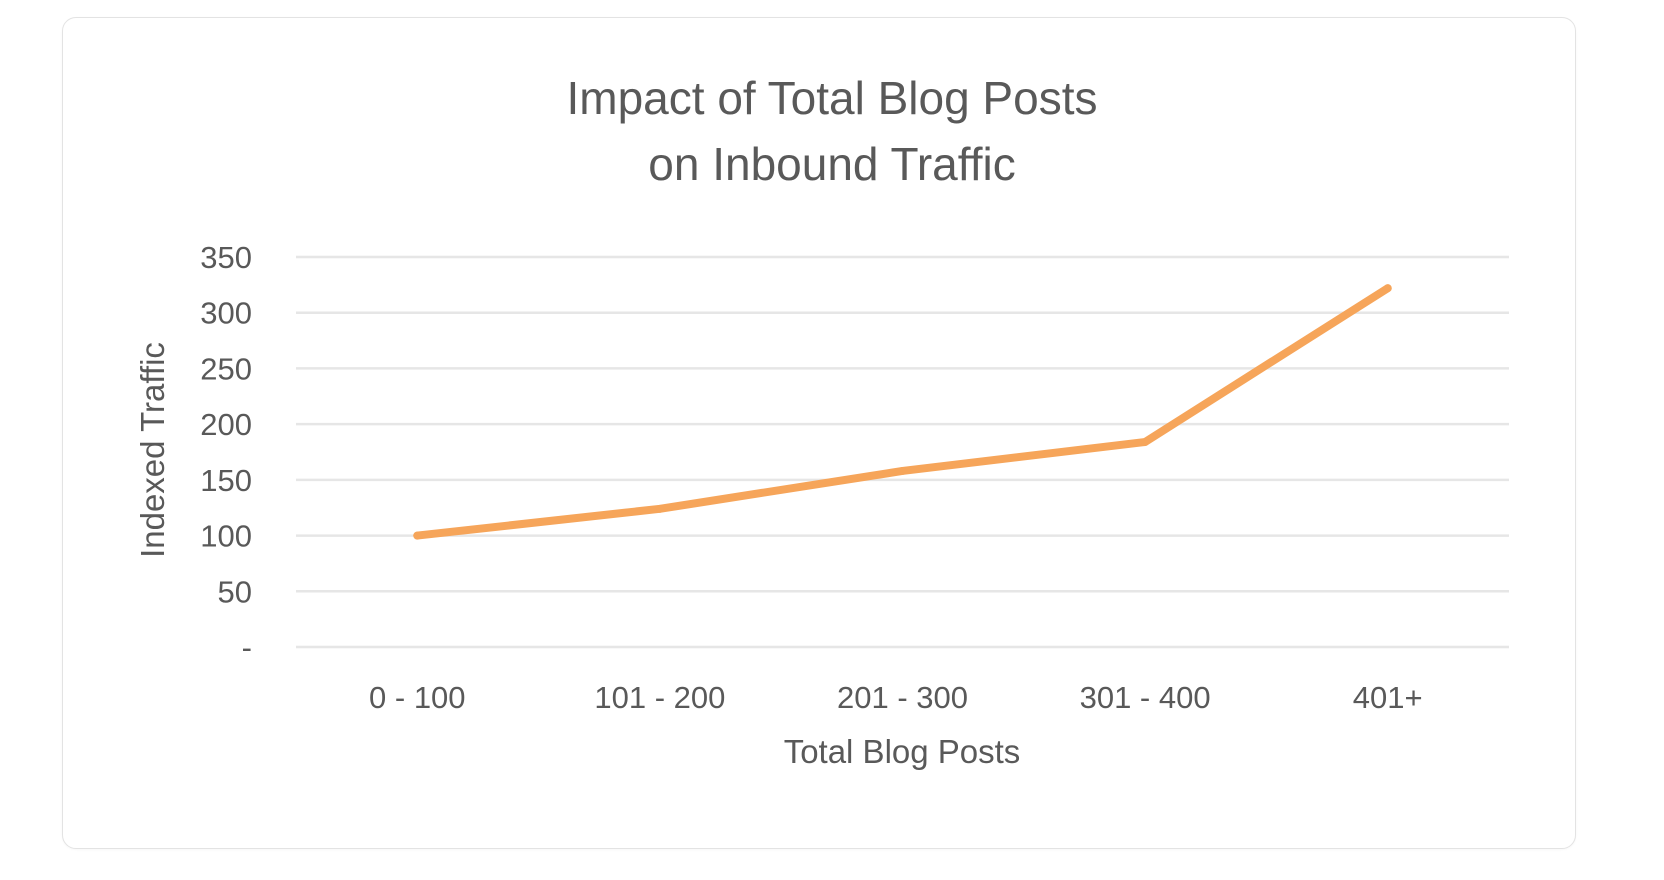 This screenshot has width=1664, height=880. What do you see at coordinates (832, 98) in the screenshot?
I see `chart-title-line-1: Impact of Total Blog Posts` at bounding box center [832, 98].